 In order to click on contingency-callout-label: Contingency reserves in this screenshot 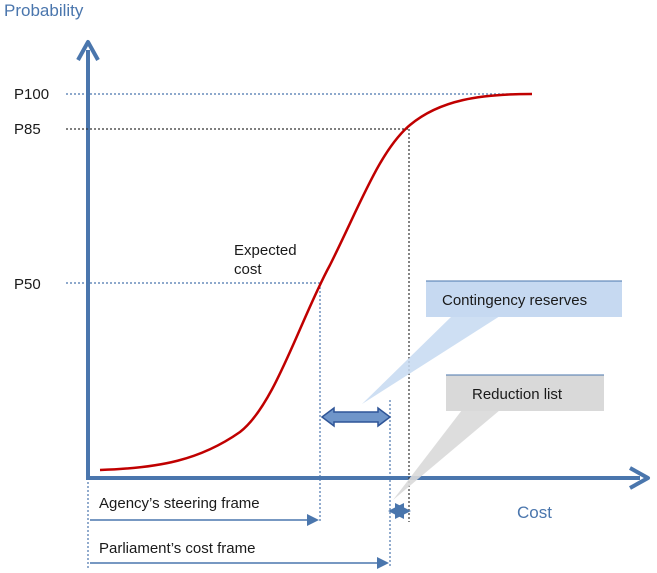, I will do `click(514, 300)`.